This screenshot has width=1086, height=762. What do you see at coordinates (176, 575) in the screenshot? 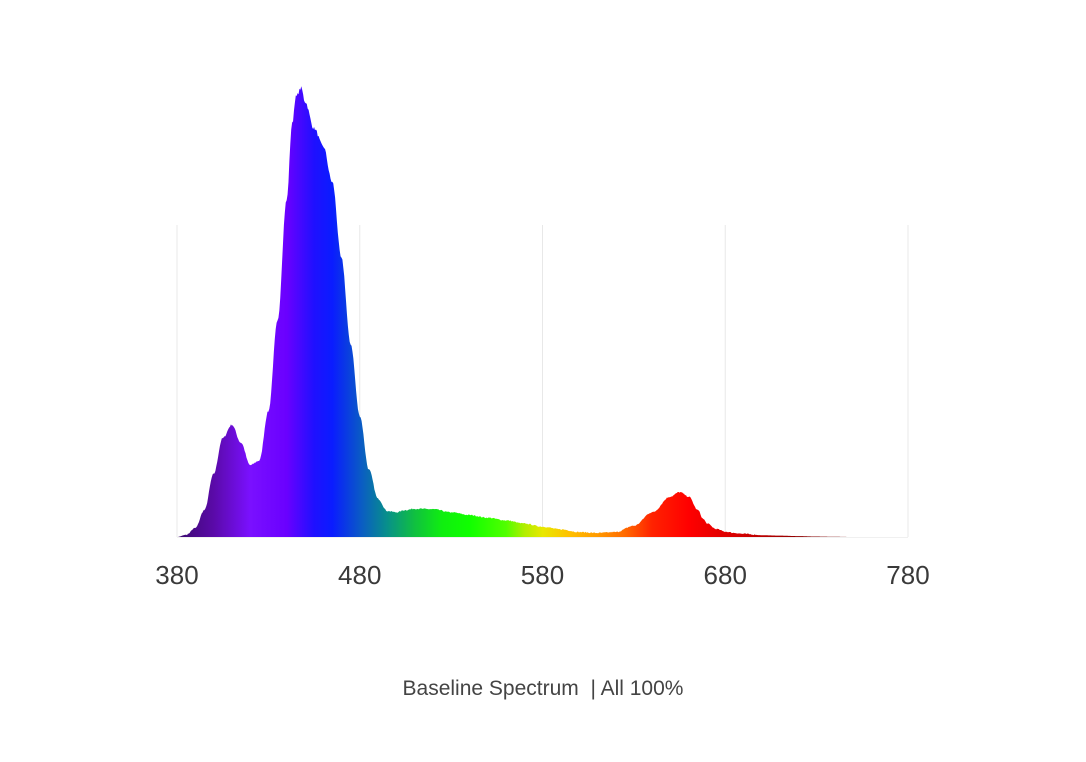
I see `x-tick-label-380: 380` at bounding box center [176, 575].